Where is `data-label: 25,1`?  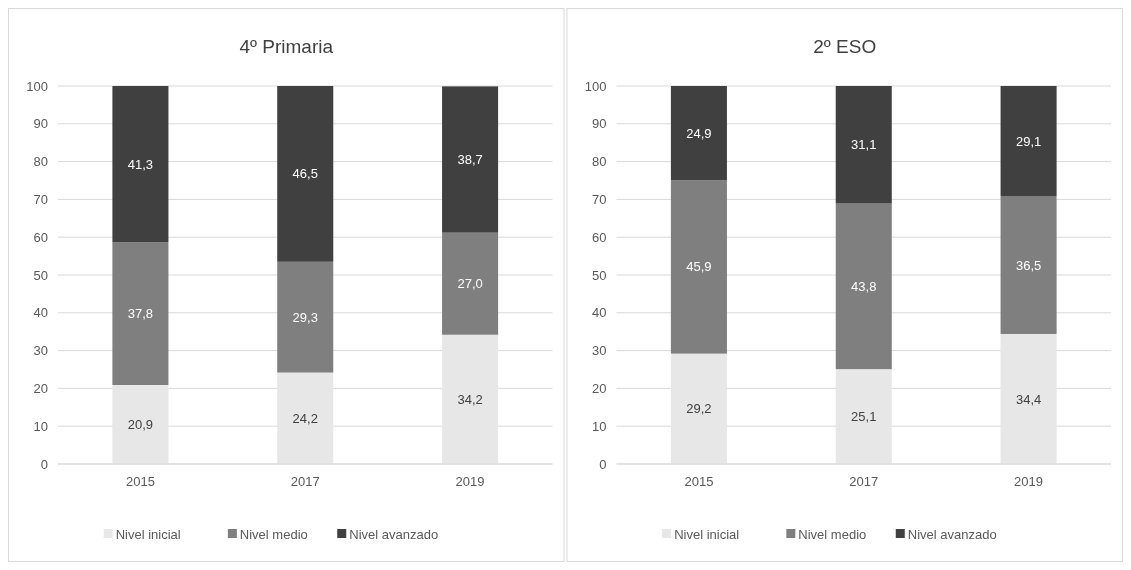
data-label: 25,1 is located at coordinates (864, 417).